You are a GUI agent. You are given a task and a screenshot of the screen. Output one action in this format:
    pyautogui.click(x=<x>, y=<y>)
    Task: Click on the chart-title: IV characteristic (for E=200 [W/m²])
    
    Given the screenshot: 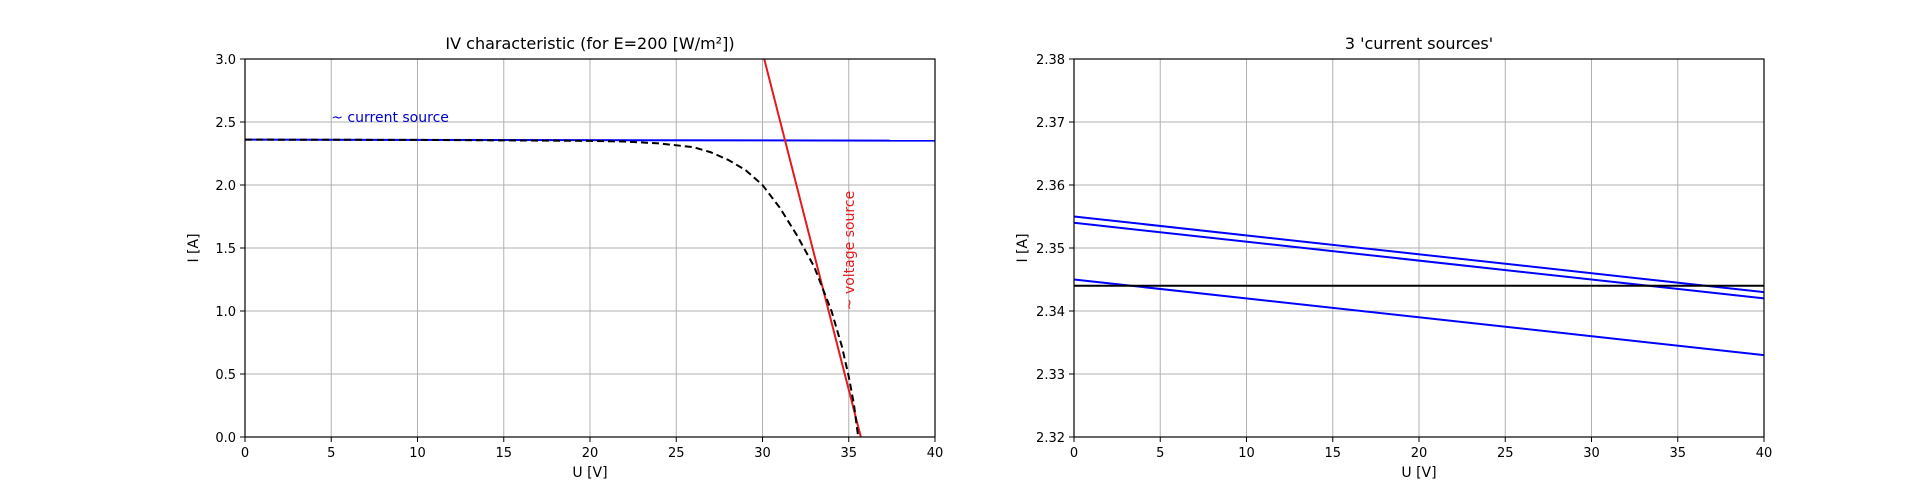 What is the action you would take?
    pyautogui.click(x=589, y=43)
    